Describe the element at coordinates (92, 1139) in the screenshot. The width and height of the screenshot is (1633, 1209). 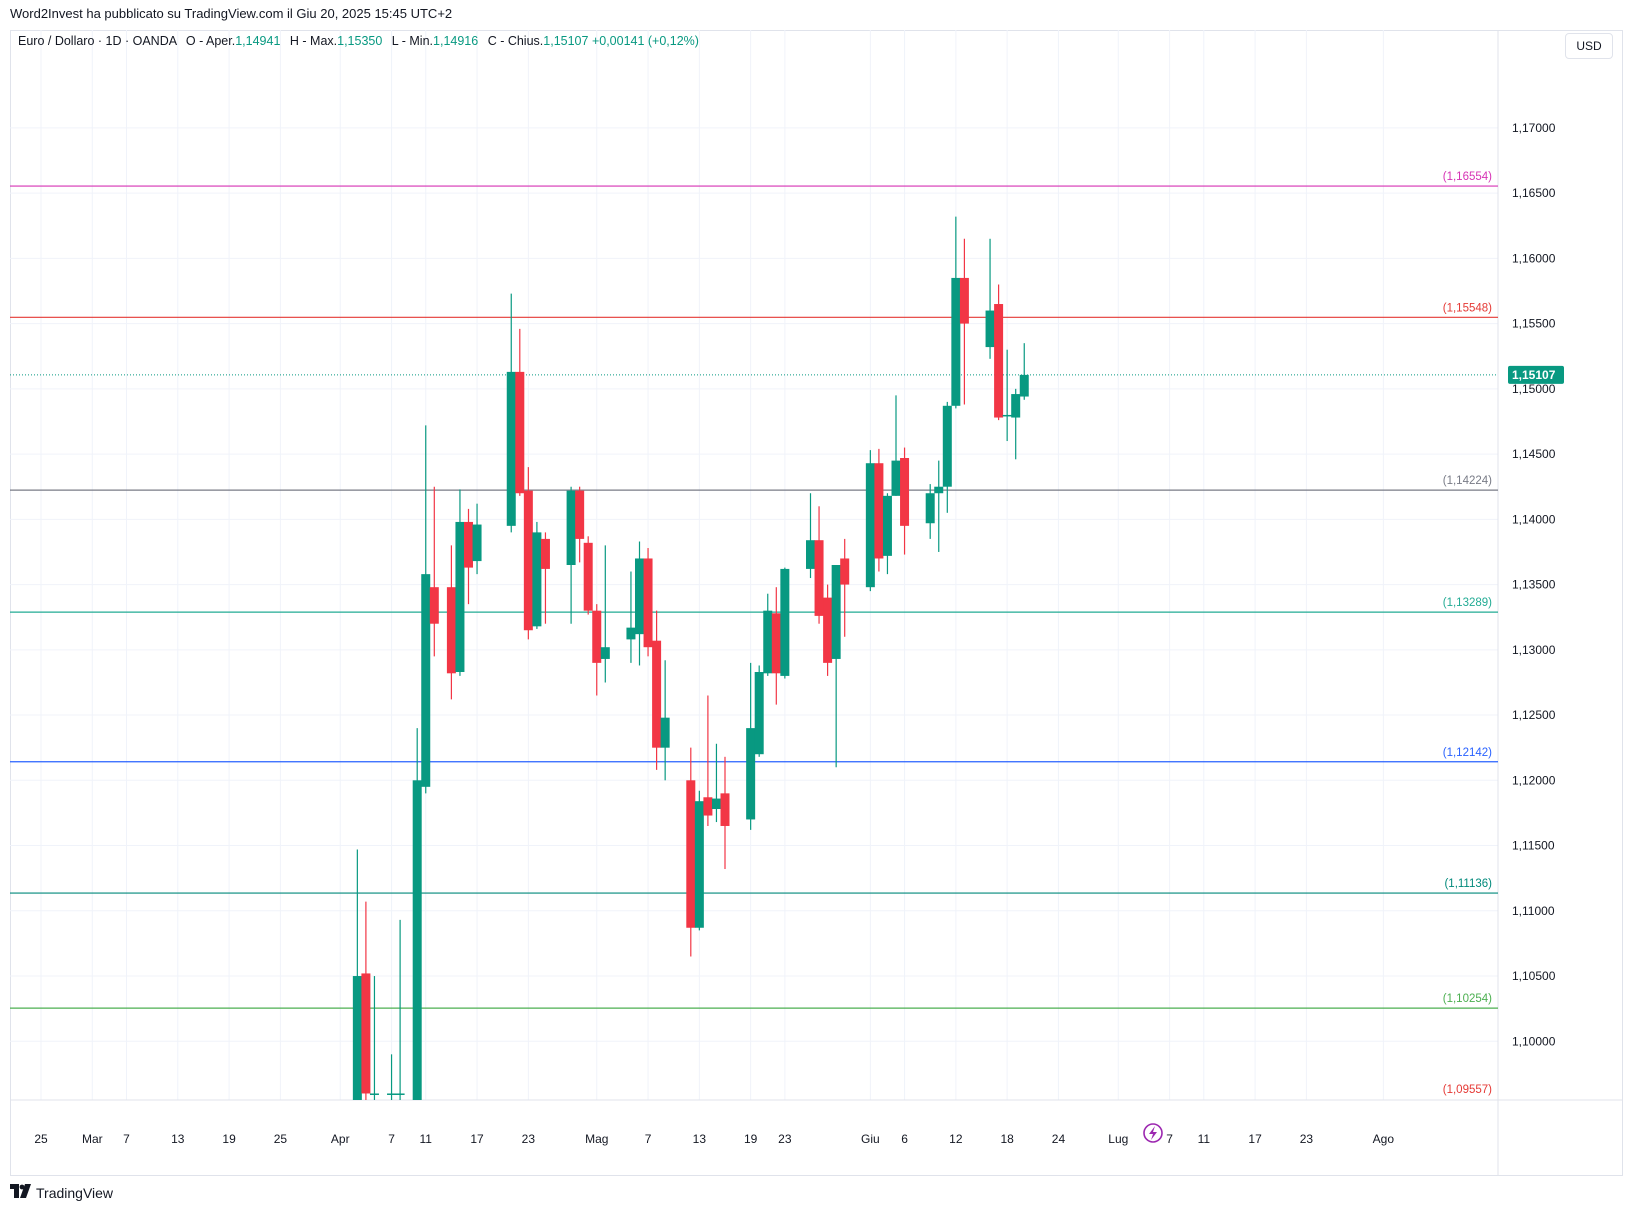
I see `x-tick-label: Mar` at that location.